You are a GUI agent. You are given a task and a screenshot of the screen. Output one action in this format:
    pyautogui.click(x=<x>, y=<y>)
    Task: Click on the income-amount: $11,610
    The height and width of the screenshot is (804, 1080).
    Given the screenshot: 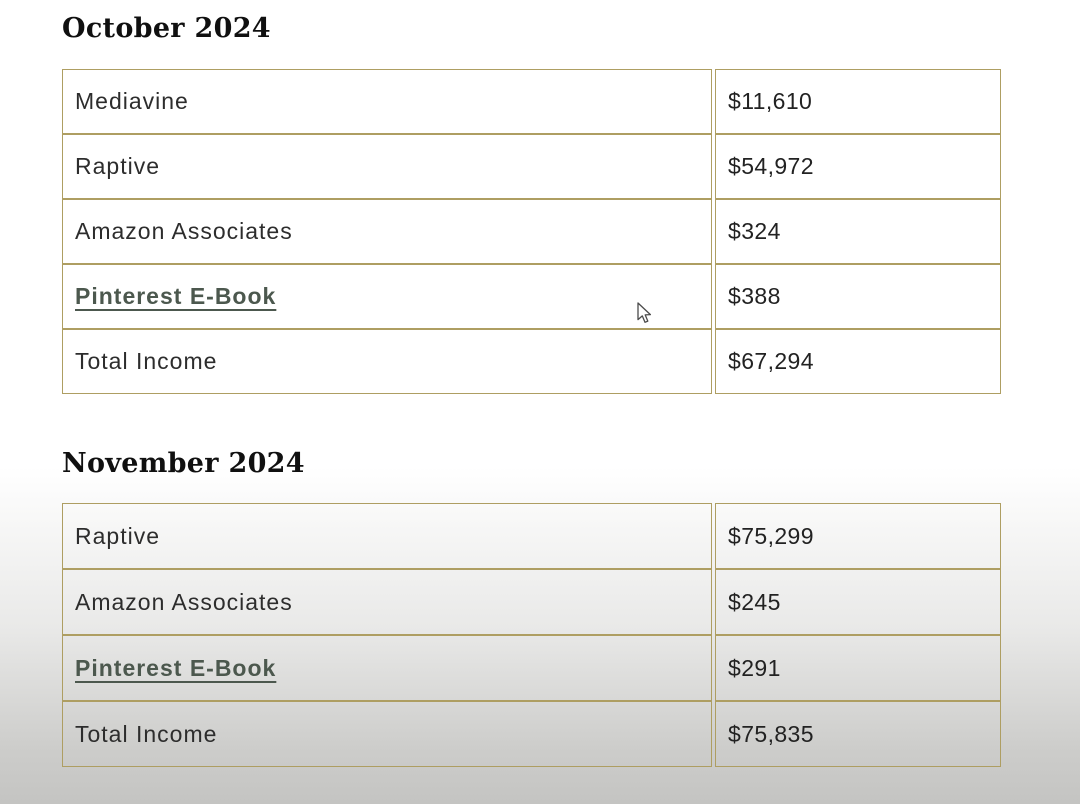 What is the action you would take?
    pyautogui.click(x=770, y=101)
    